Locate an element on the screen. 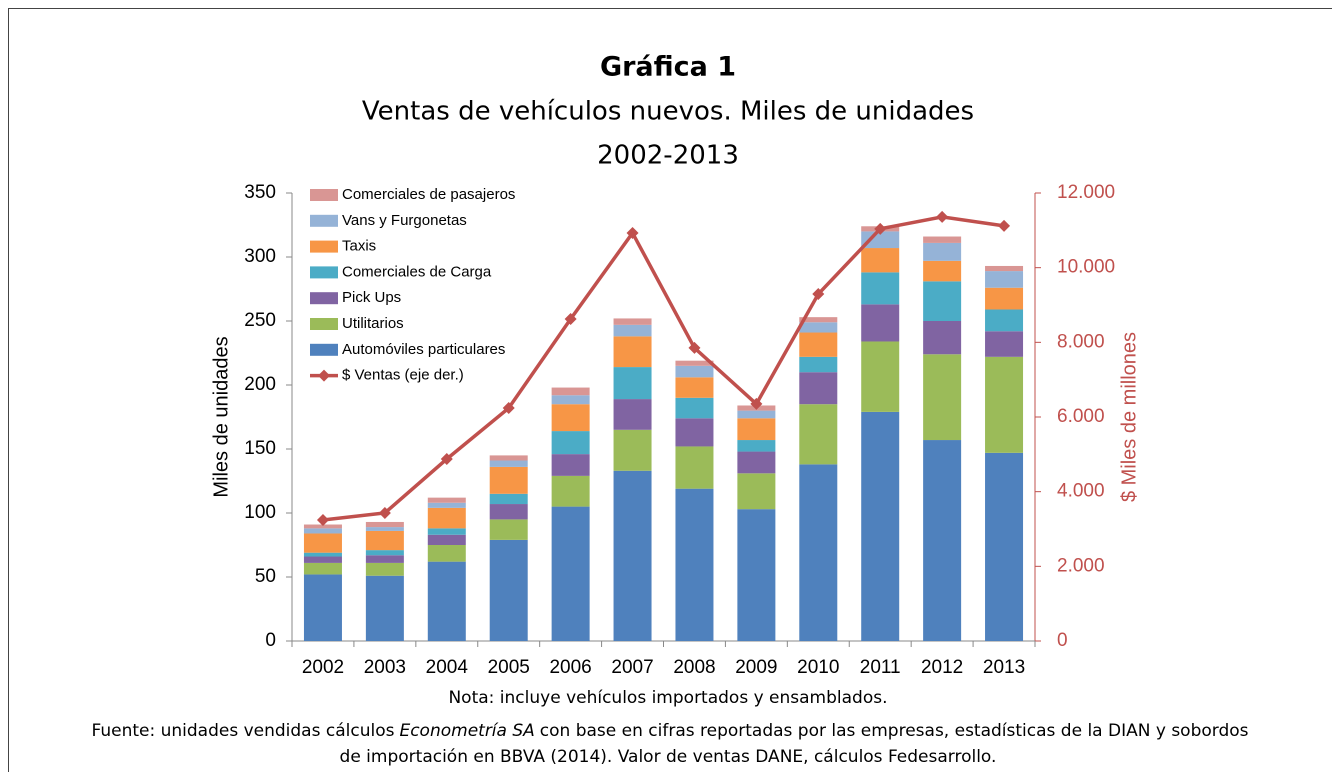 This screenshot has width=1332, height=772. legend-label: Comerciales de Carga is located at coordinates (417, 271).